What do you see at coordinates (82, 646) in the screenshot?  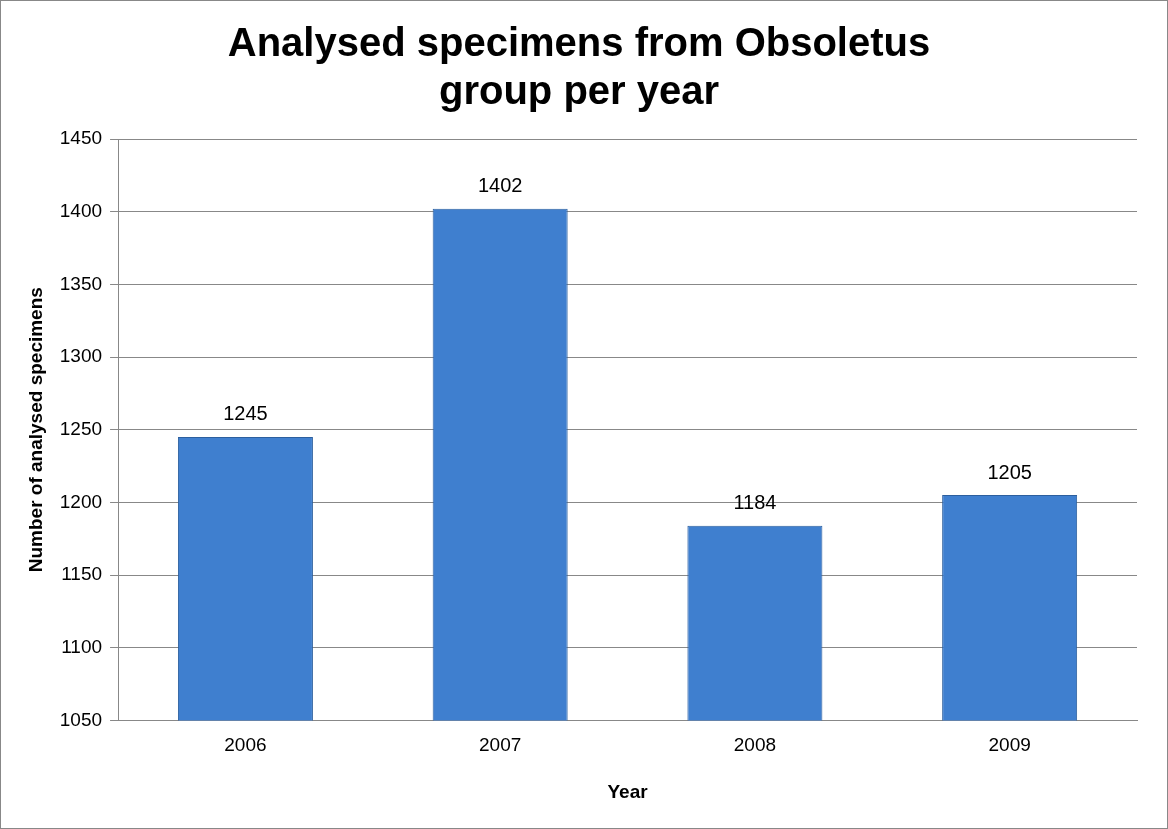 I see `y-tick-label: 1100` at bounding box center [82, 646].